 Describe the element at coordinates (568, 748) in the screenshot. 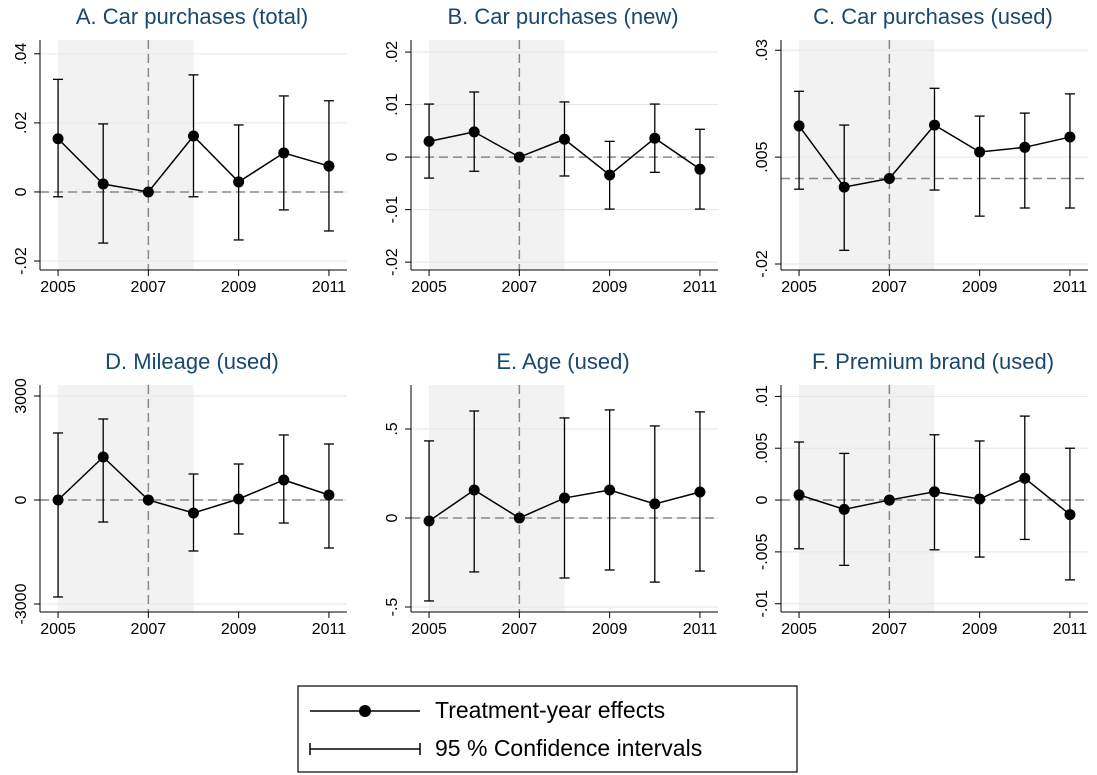

I see `legend-label: 95 % Confidence intervals` at that location.